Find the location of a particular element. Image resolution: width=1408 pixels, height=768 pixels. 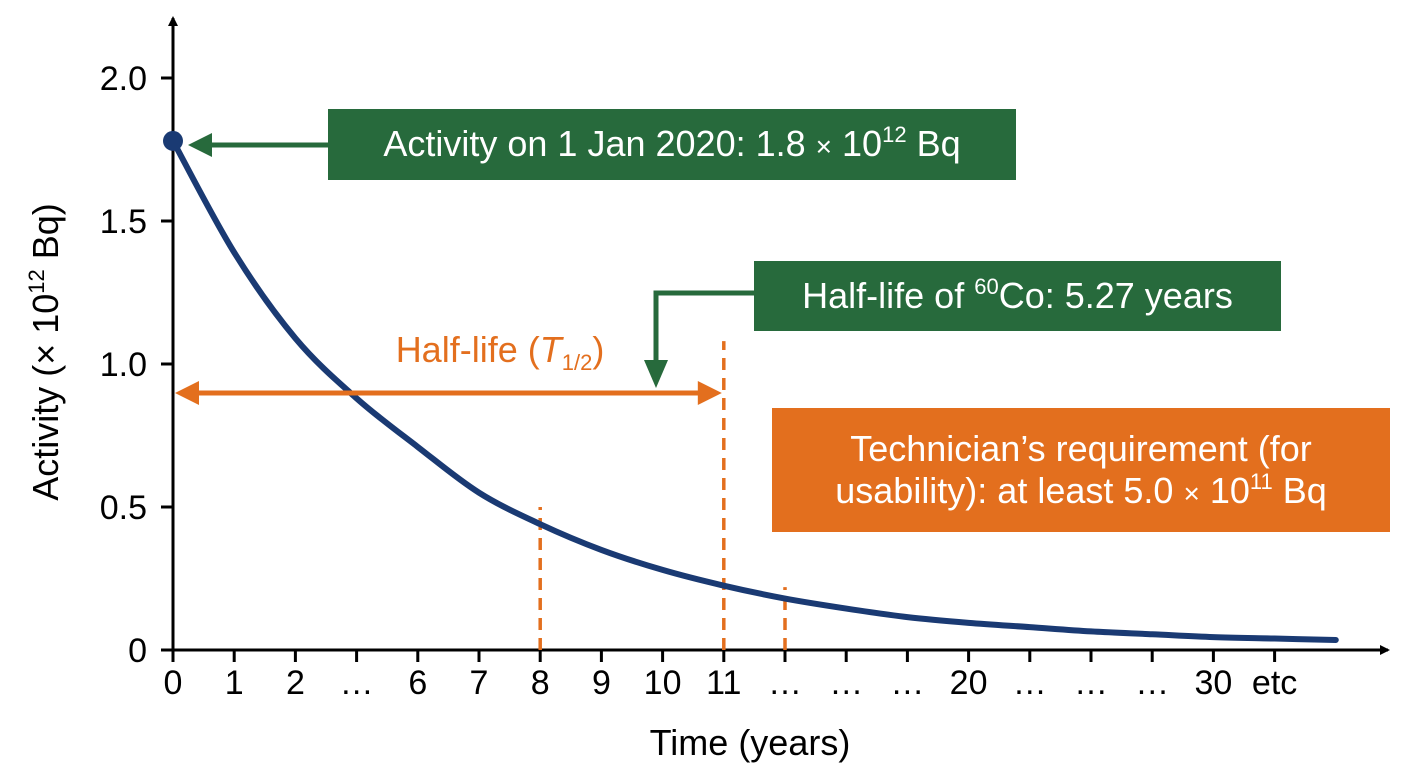

annotation-arrows is located at coordinates (464, 269).